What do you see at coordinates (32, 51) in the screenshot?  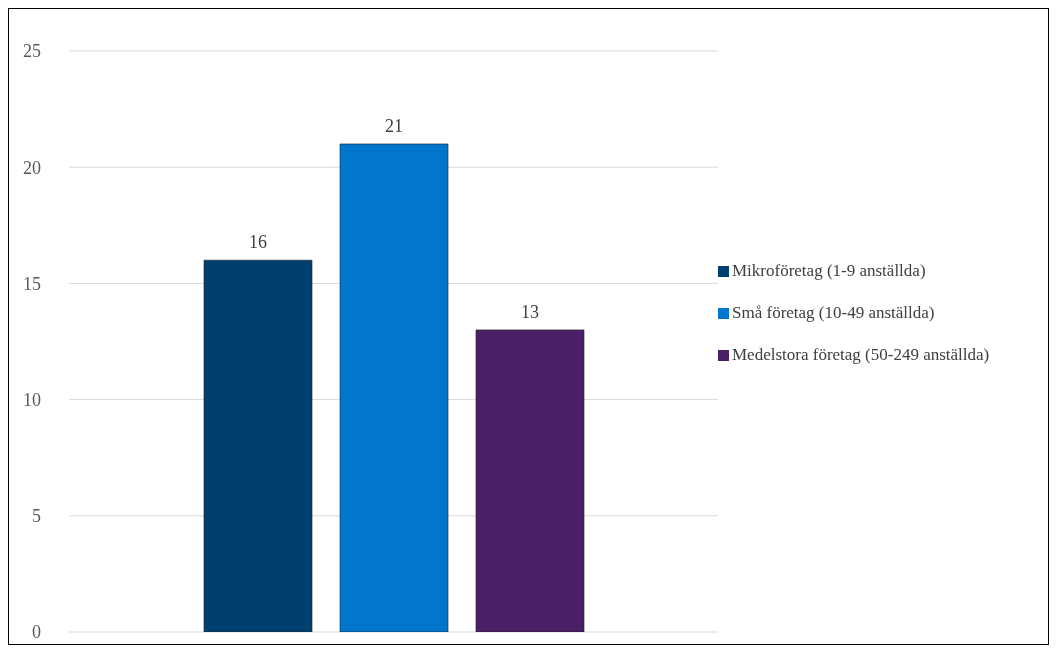 I see `y-tick-label: 25` at bounding box center [32, 51].